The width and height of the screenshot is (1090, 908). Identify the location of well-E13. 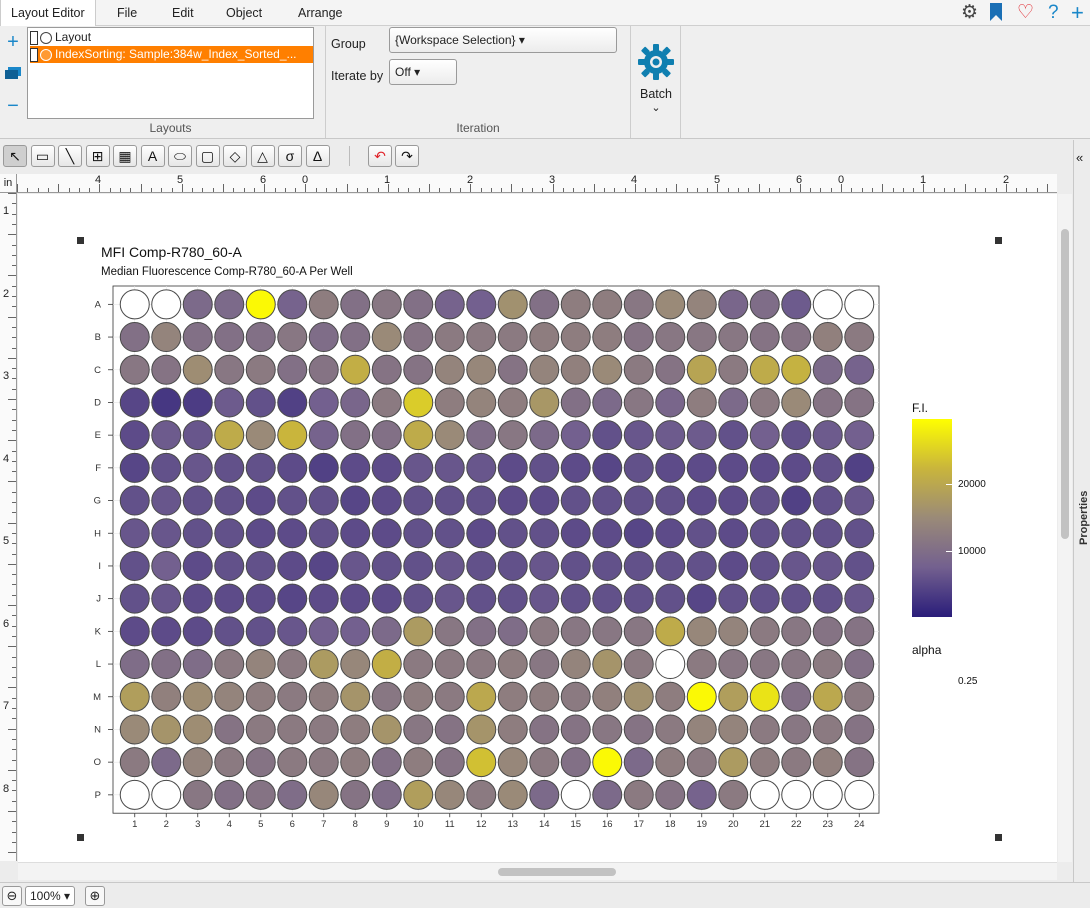
(512, 435).